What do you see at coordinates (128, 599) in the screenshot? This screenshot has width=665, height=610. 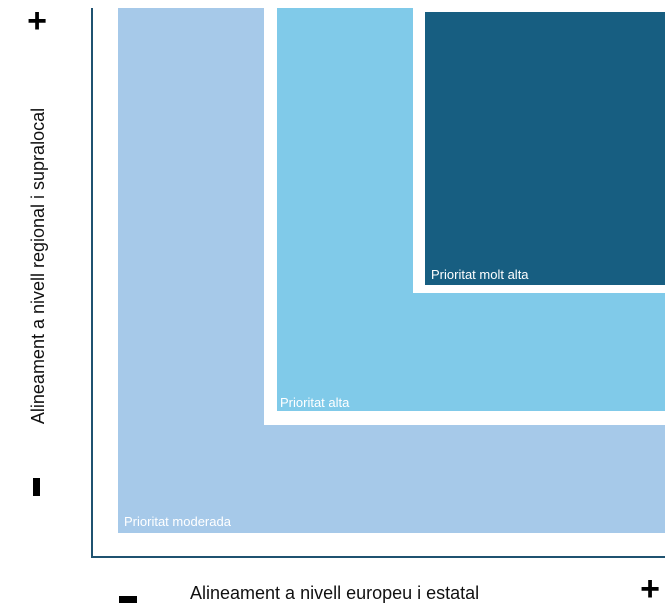 I see `x-axis-minus-sign` at bounding box center [128, 599].